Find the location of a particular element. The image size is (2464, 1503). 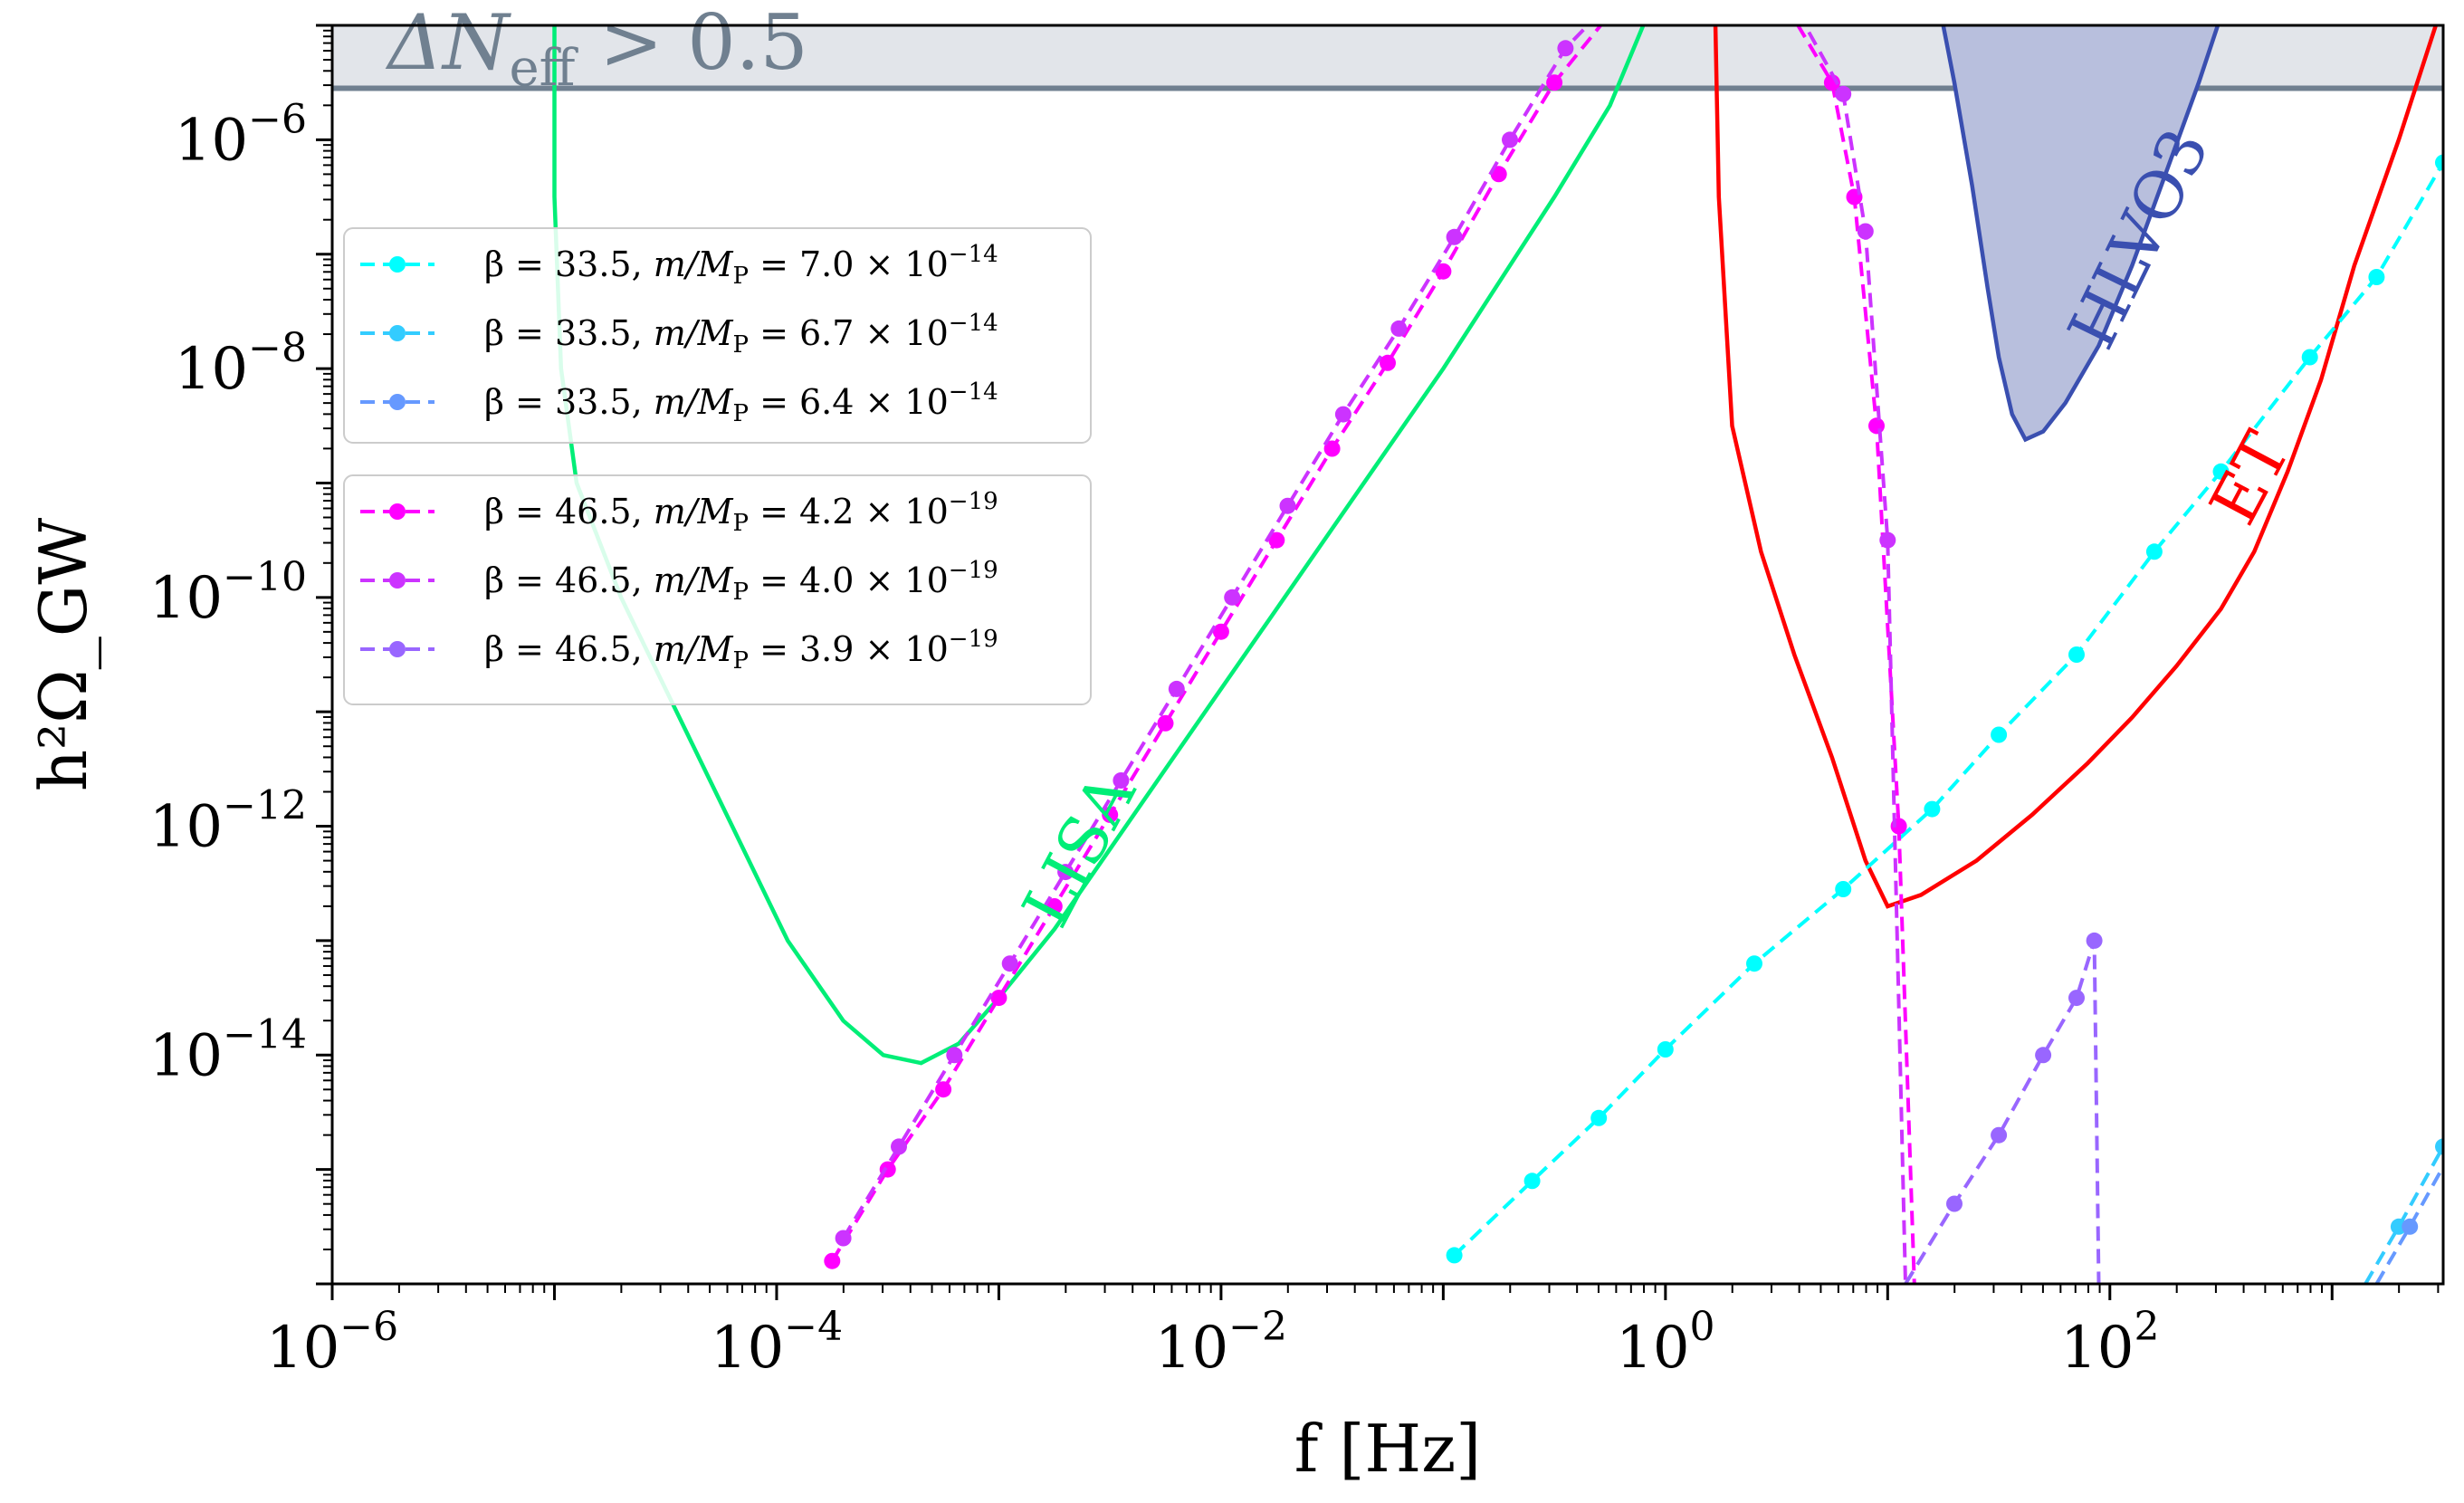

legend-entry: β = 33.5, m/MP = 7.0 × 10−14 is located at coordinates (679, 265).